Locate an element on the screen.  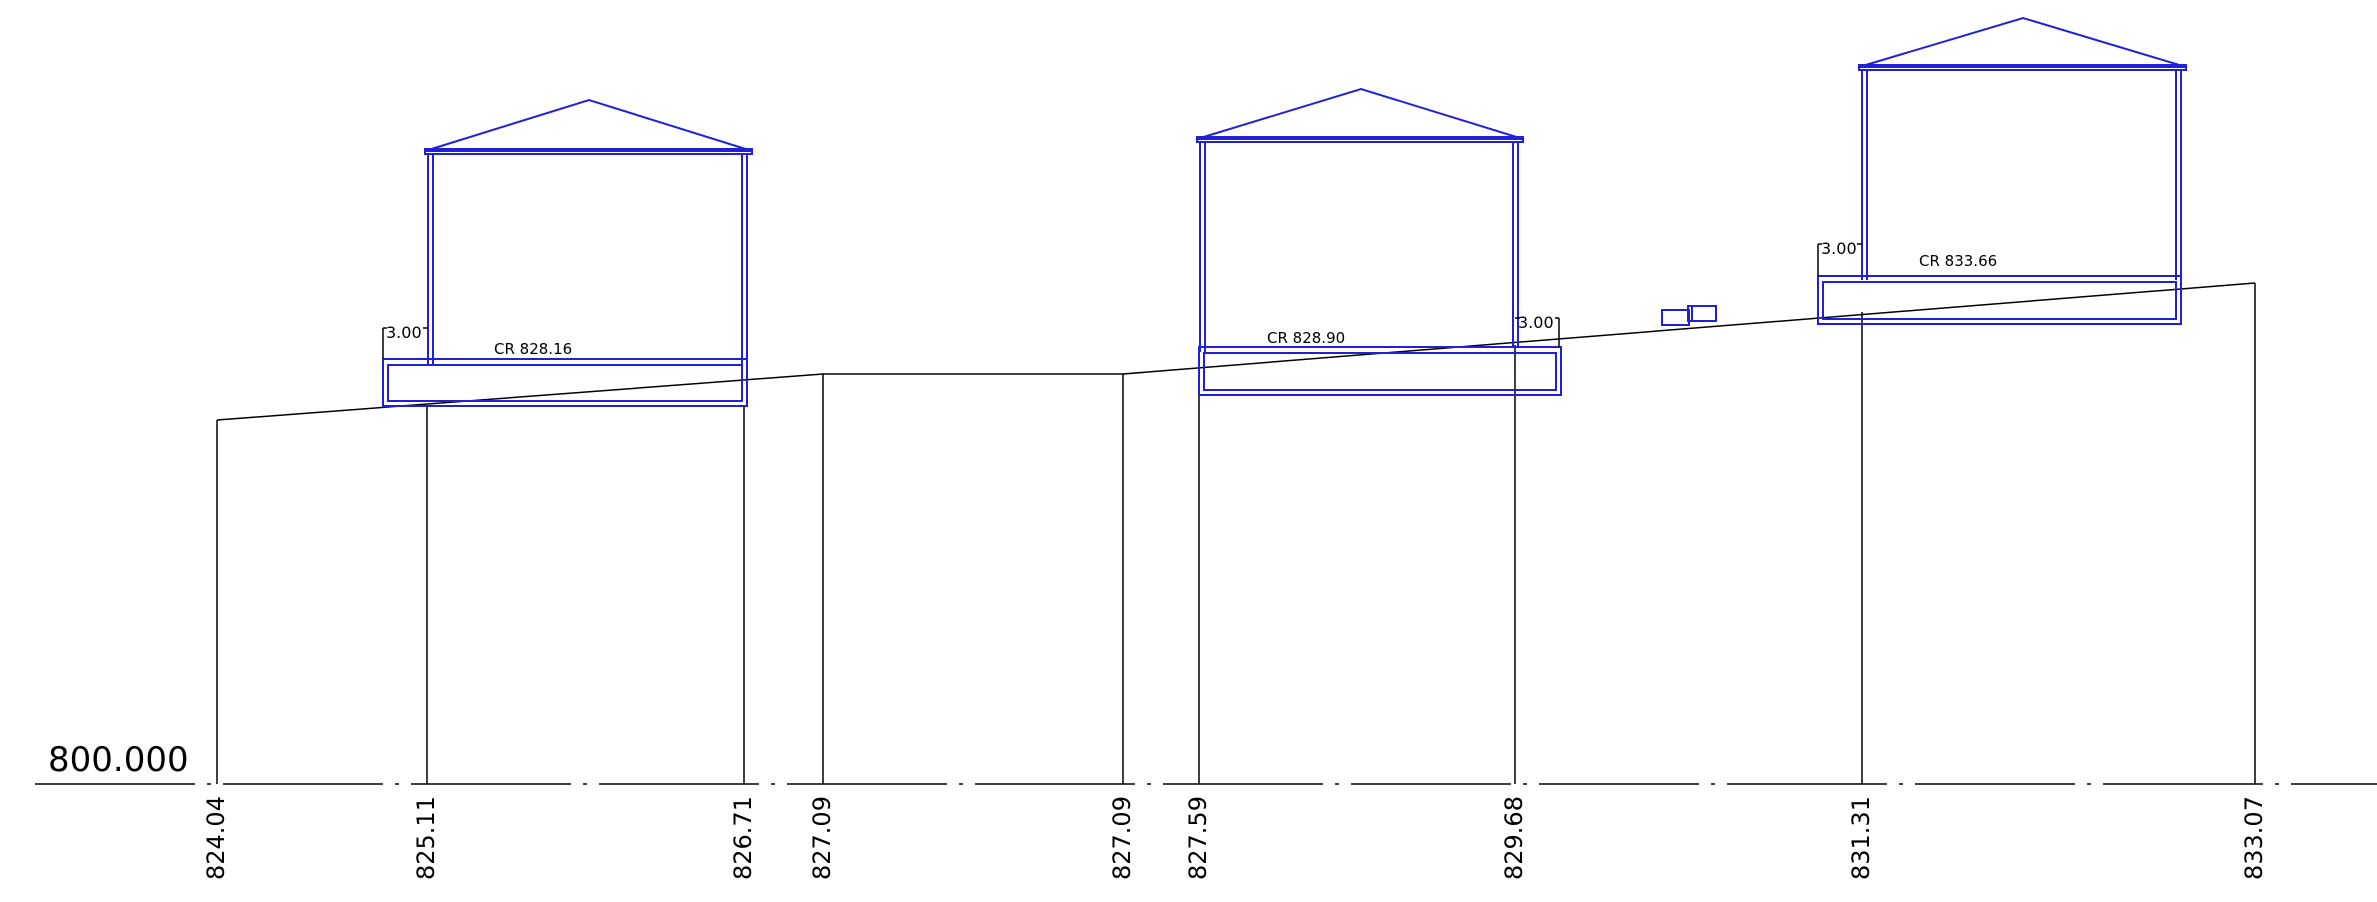
cr-label: CR 833.66 is located at coordinates (1958, 261).